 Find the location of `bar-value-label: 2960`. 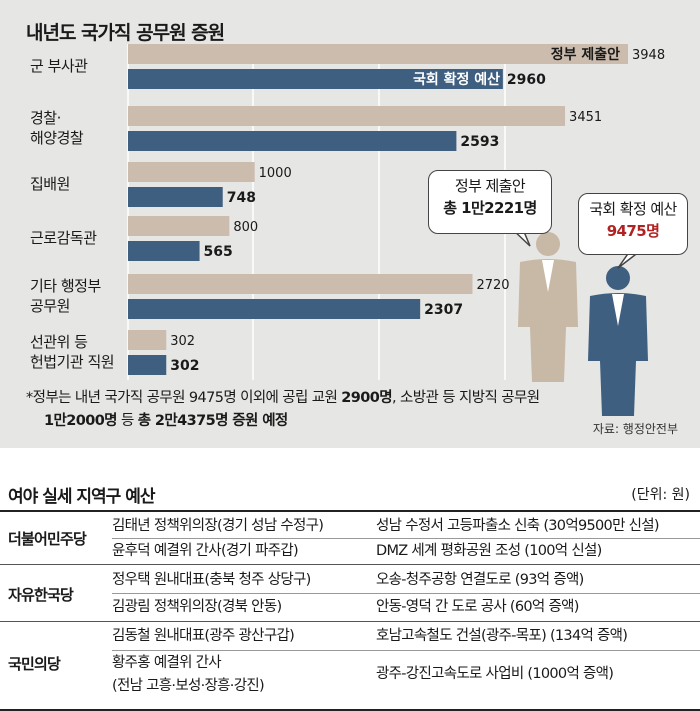

bar-value-label: 2960 is located at coordinates (526, 80).